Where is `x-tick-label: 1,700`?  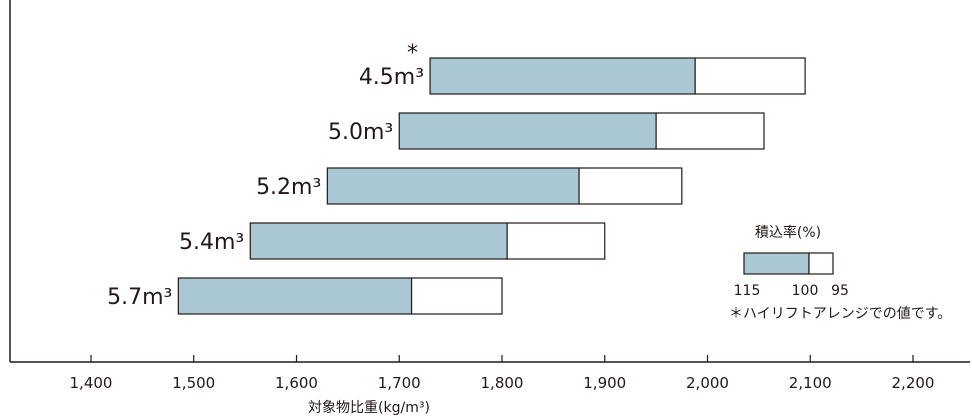
x-tick-label: 1,700 is located at coordinates (399, 383).